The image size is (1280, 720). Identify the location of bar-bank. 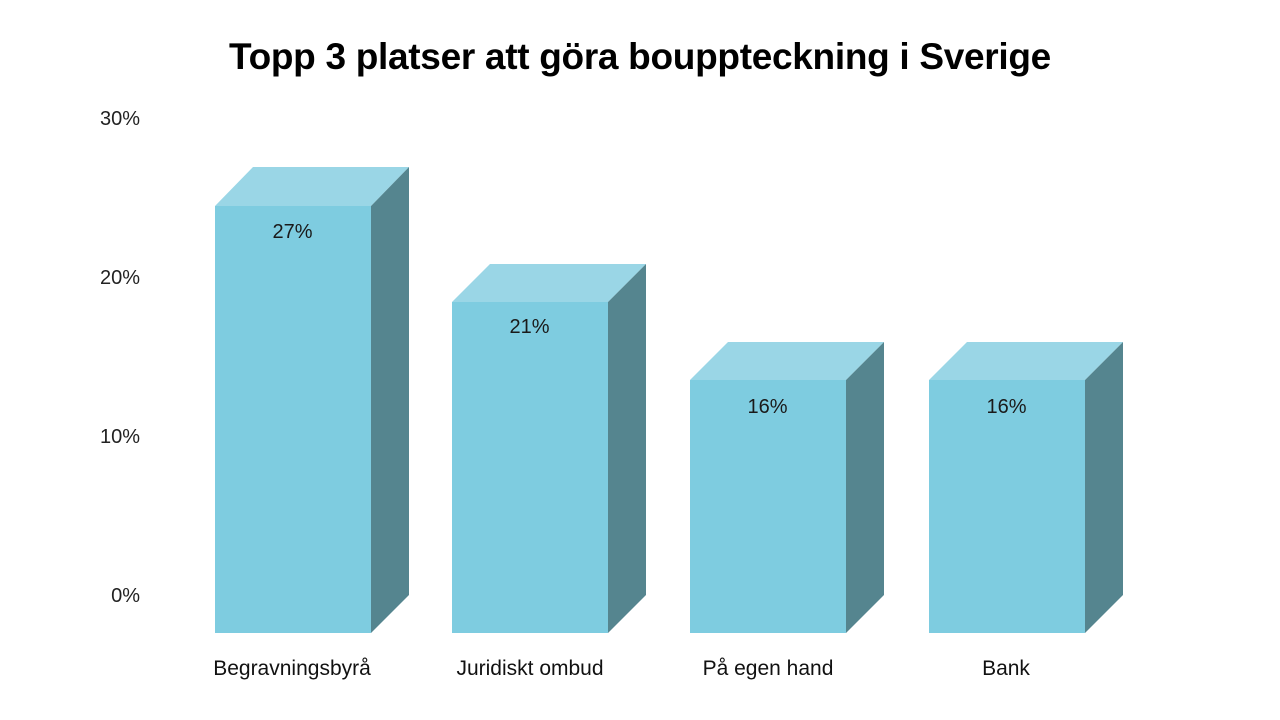
(1026, 487).